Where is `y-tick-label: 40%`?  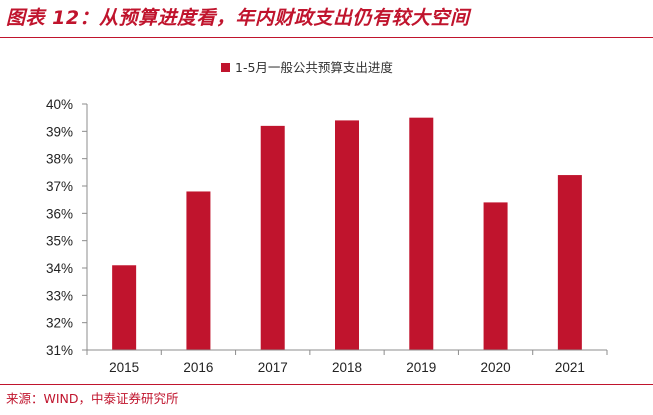
y-tick-label: 40% is located at coordinates (59, 104).